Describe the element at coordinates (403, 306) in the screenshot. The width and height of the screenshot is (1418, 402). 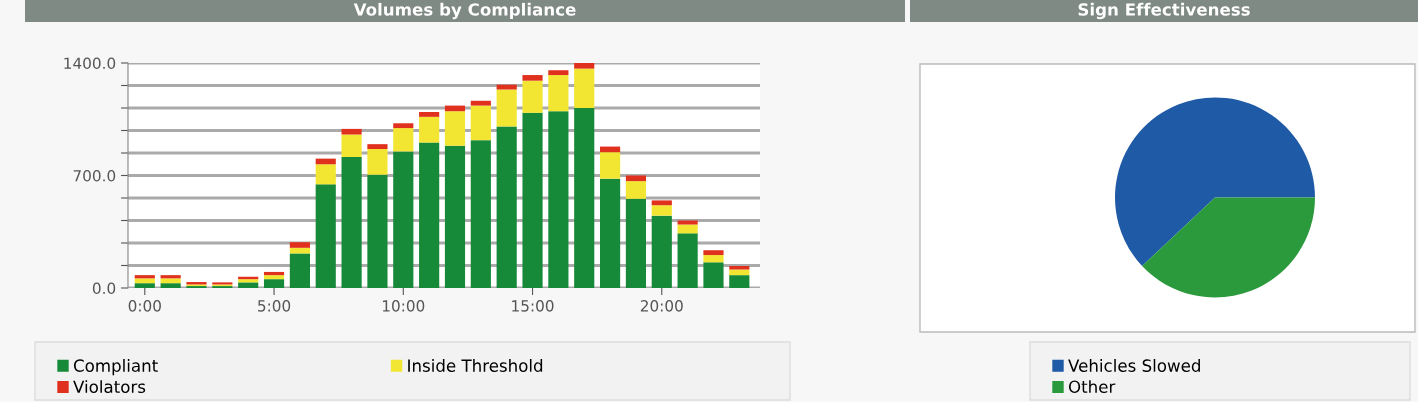
I see `x-tick-label: 10:00` at that location.